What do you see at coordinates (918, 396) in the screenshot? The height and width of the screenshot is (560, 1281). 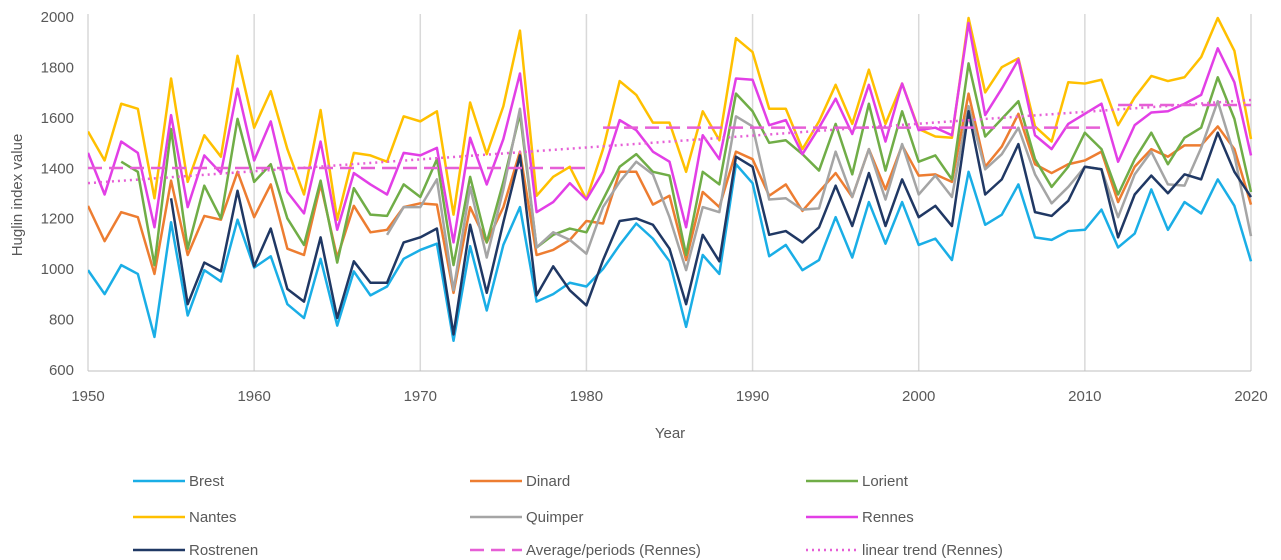 I see `x-tick-label: 2000` at bounding box center [918, 396].